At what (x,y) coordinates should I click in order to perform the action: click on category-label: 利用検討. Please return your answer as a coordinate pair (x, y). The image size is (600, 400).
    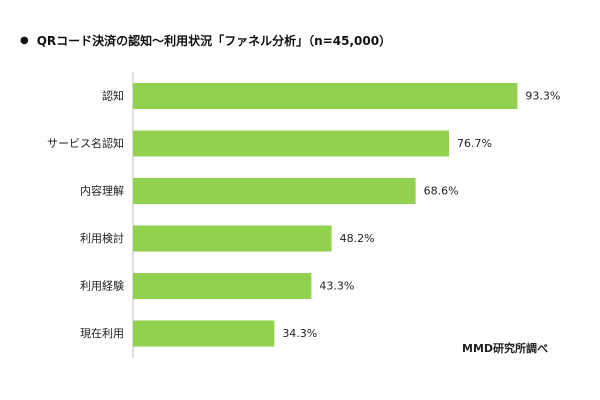
    Looking at the image, I should click on (102, 238).